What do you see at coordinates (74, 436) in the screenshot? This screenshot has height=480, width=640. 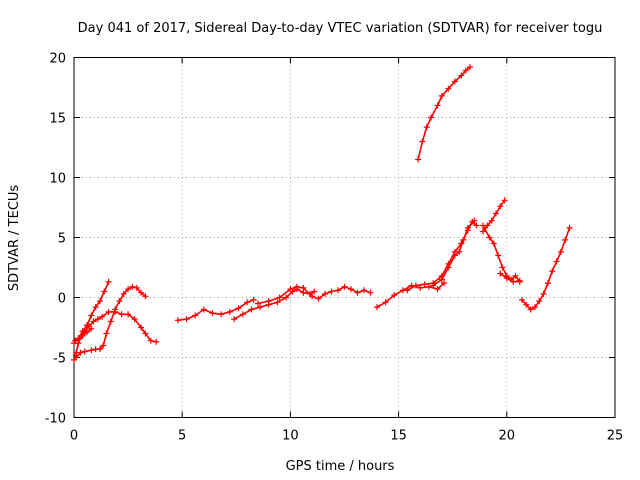 I see `x-tick-label: 0` at bounding box center [74, 436].